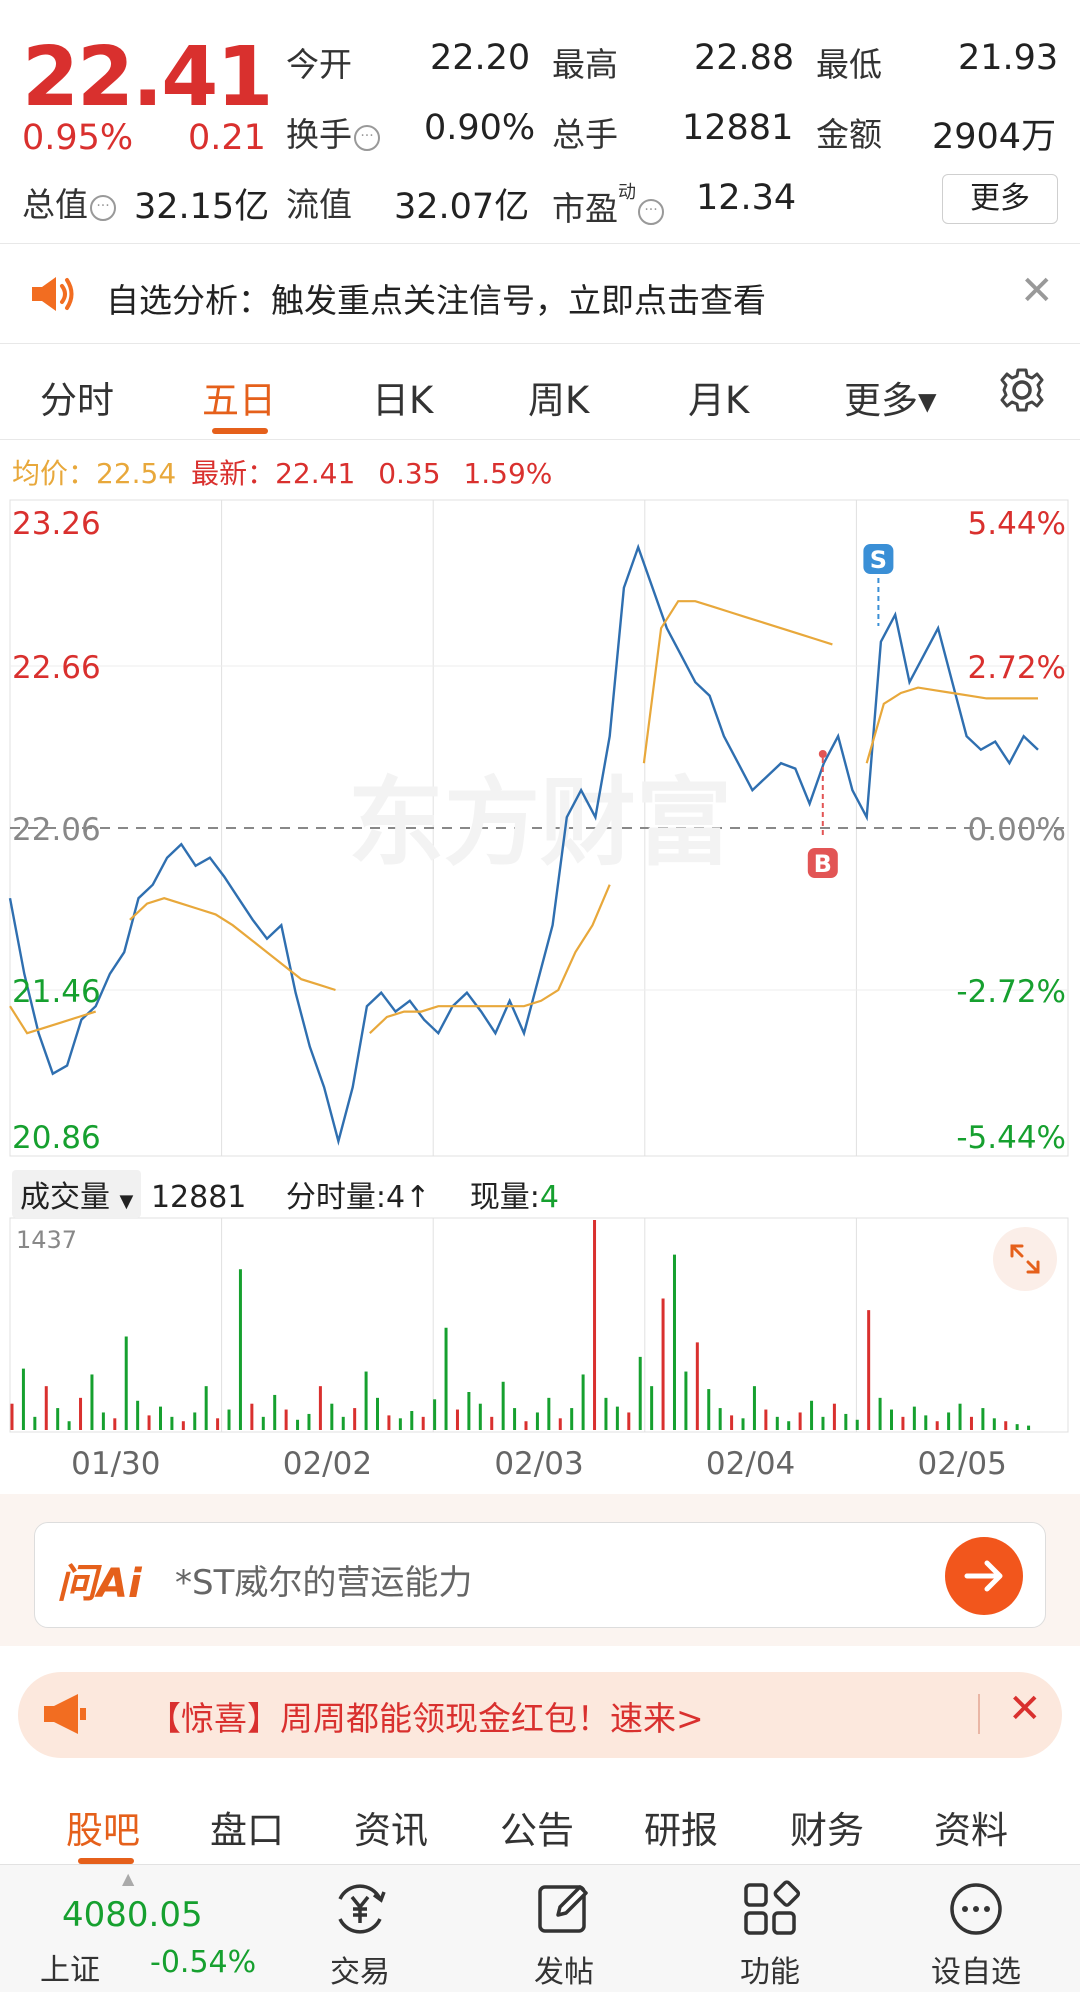 Image resolution: width=1080 pixels, height=1993 pixels. What do you see at coordinates (770, 1972) in the screenshot?
I see `functions-label: 功能` at bounding box center [770, 1972].